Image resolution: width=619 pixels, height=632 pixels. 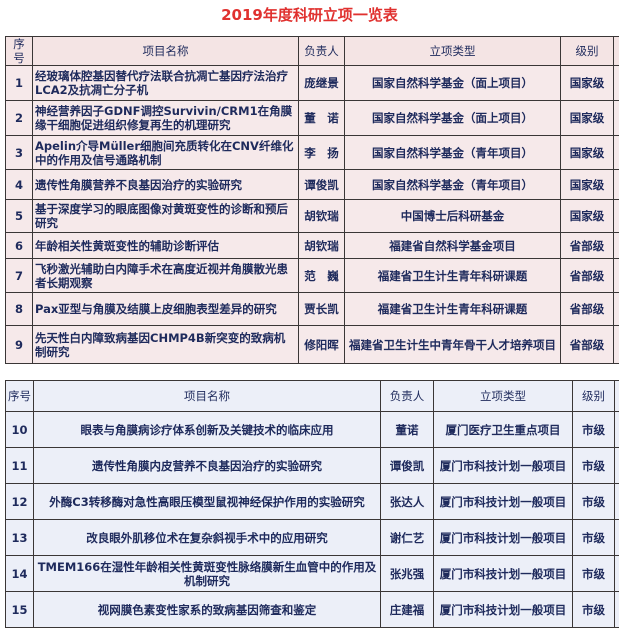 What do you see at coordinates (165, 152) in the screenshot?
I see `project-name: Apelin介导Müller细胞间充质转化在CNV纤维化中的作用及信号通路机制` at bounding box center [165, 152].